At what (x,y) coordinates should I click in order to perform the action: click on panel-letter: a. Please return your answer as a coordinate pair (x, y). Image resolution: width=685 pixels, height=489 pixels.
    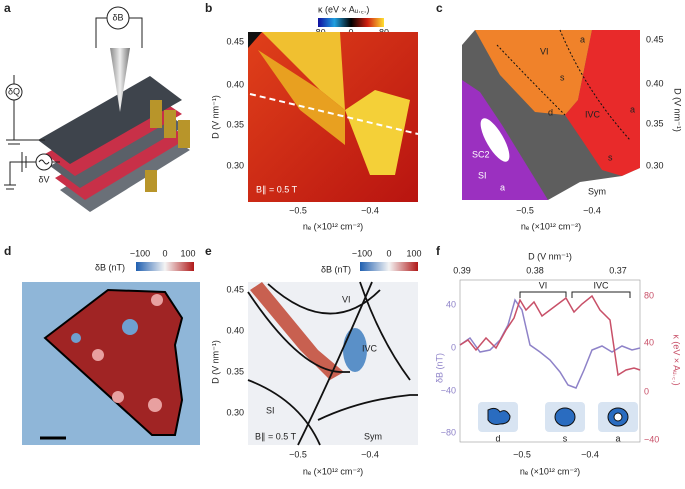
    Looking at the image, I should click on (7, 8).